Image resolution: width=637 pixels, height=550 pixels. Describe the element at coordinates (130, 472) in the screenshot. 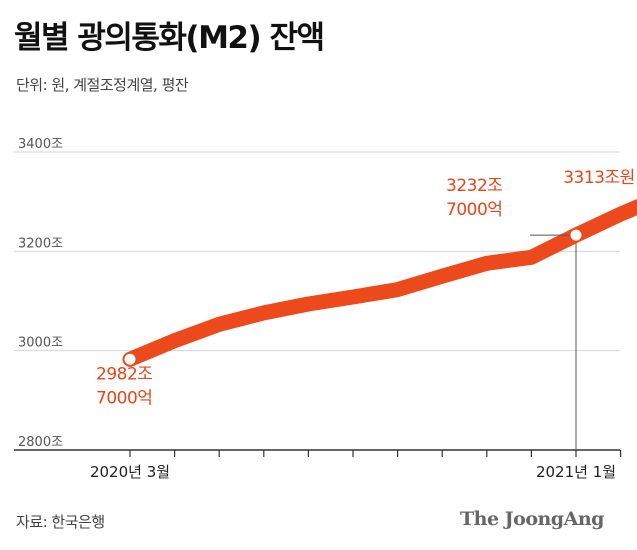

I see `x-tick-label: 2020년 3월` at that location.